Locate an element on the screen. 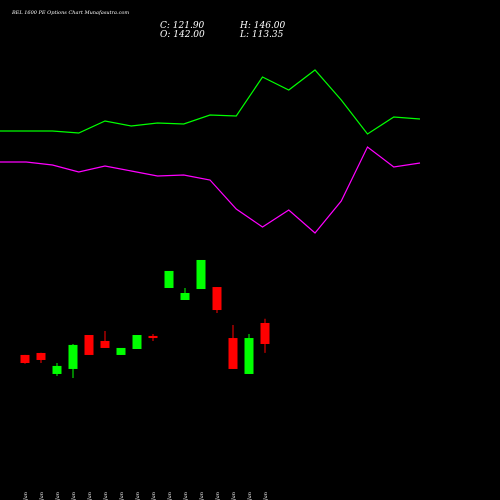  x-tick-label: 16 Jan is located at coordinates (138, 496).